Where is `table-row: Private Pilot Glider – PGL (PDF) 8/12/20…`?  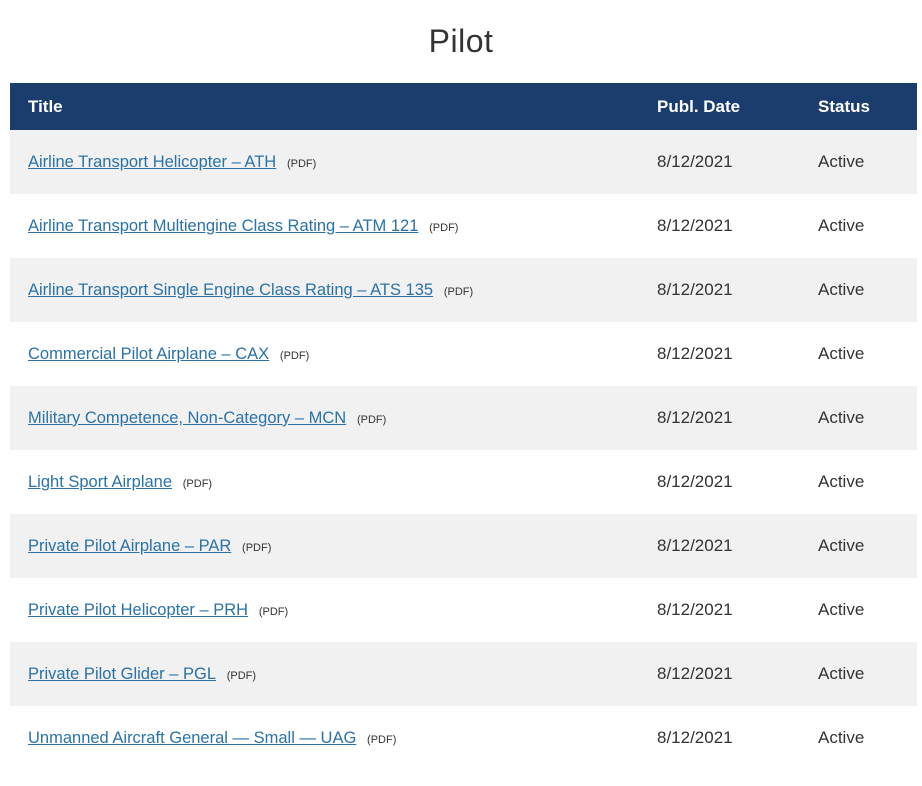 table-row: Private Pilot Glider – PGL (PDF) 8/12/20… is located at coordinates (463, 674).